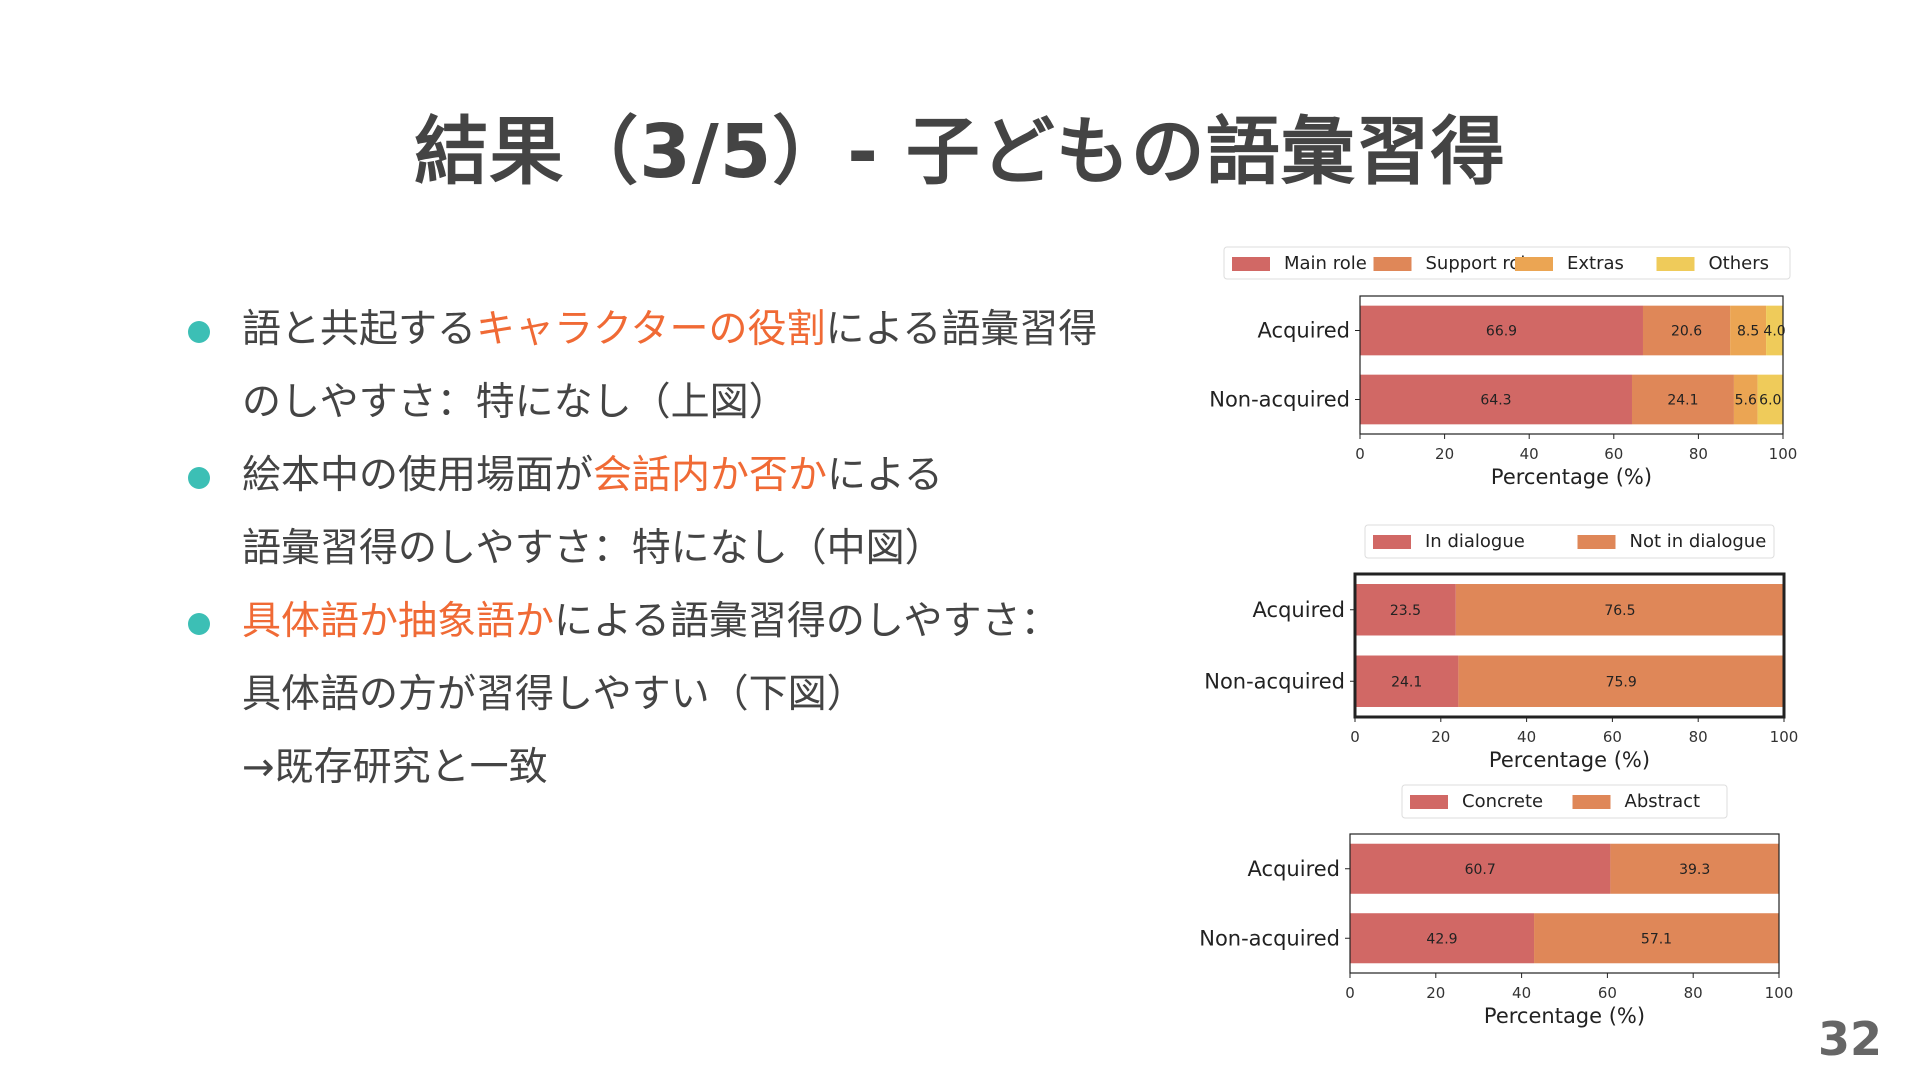 The height and width of the screenshot is (1080, 1920). I want to click on bullet-text: 絵本中の使用場面が, so click(418, 475).